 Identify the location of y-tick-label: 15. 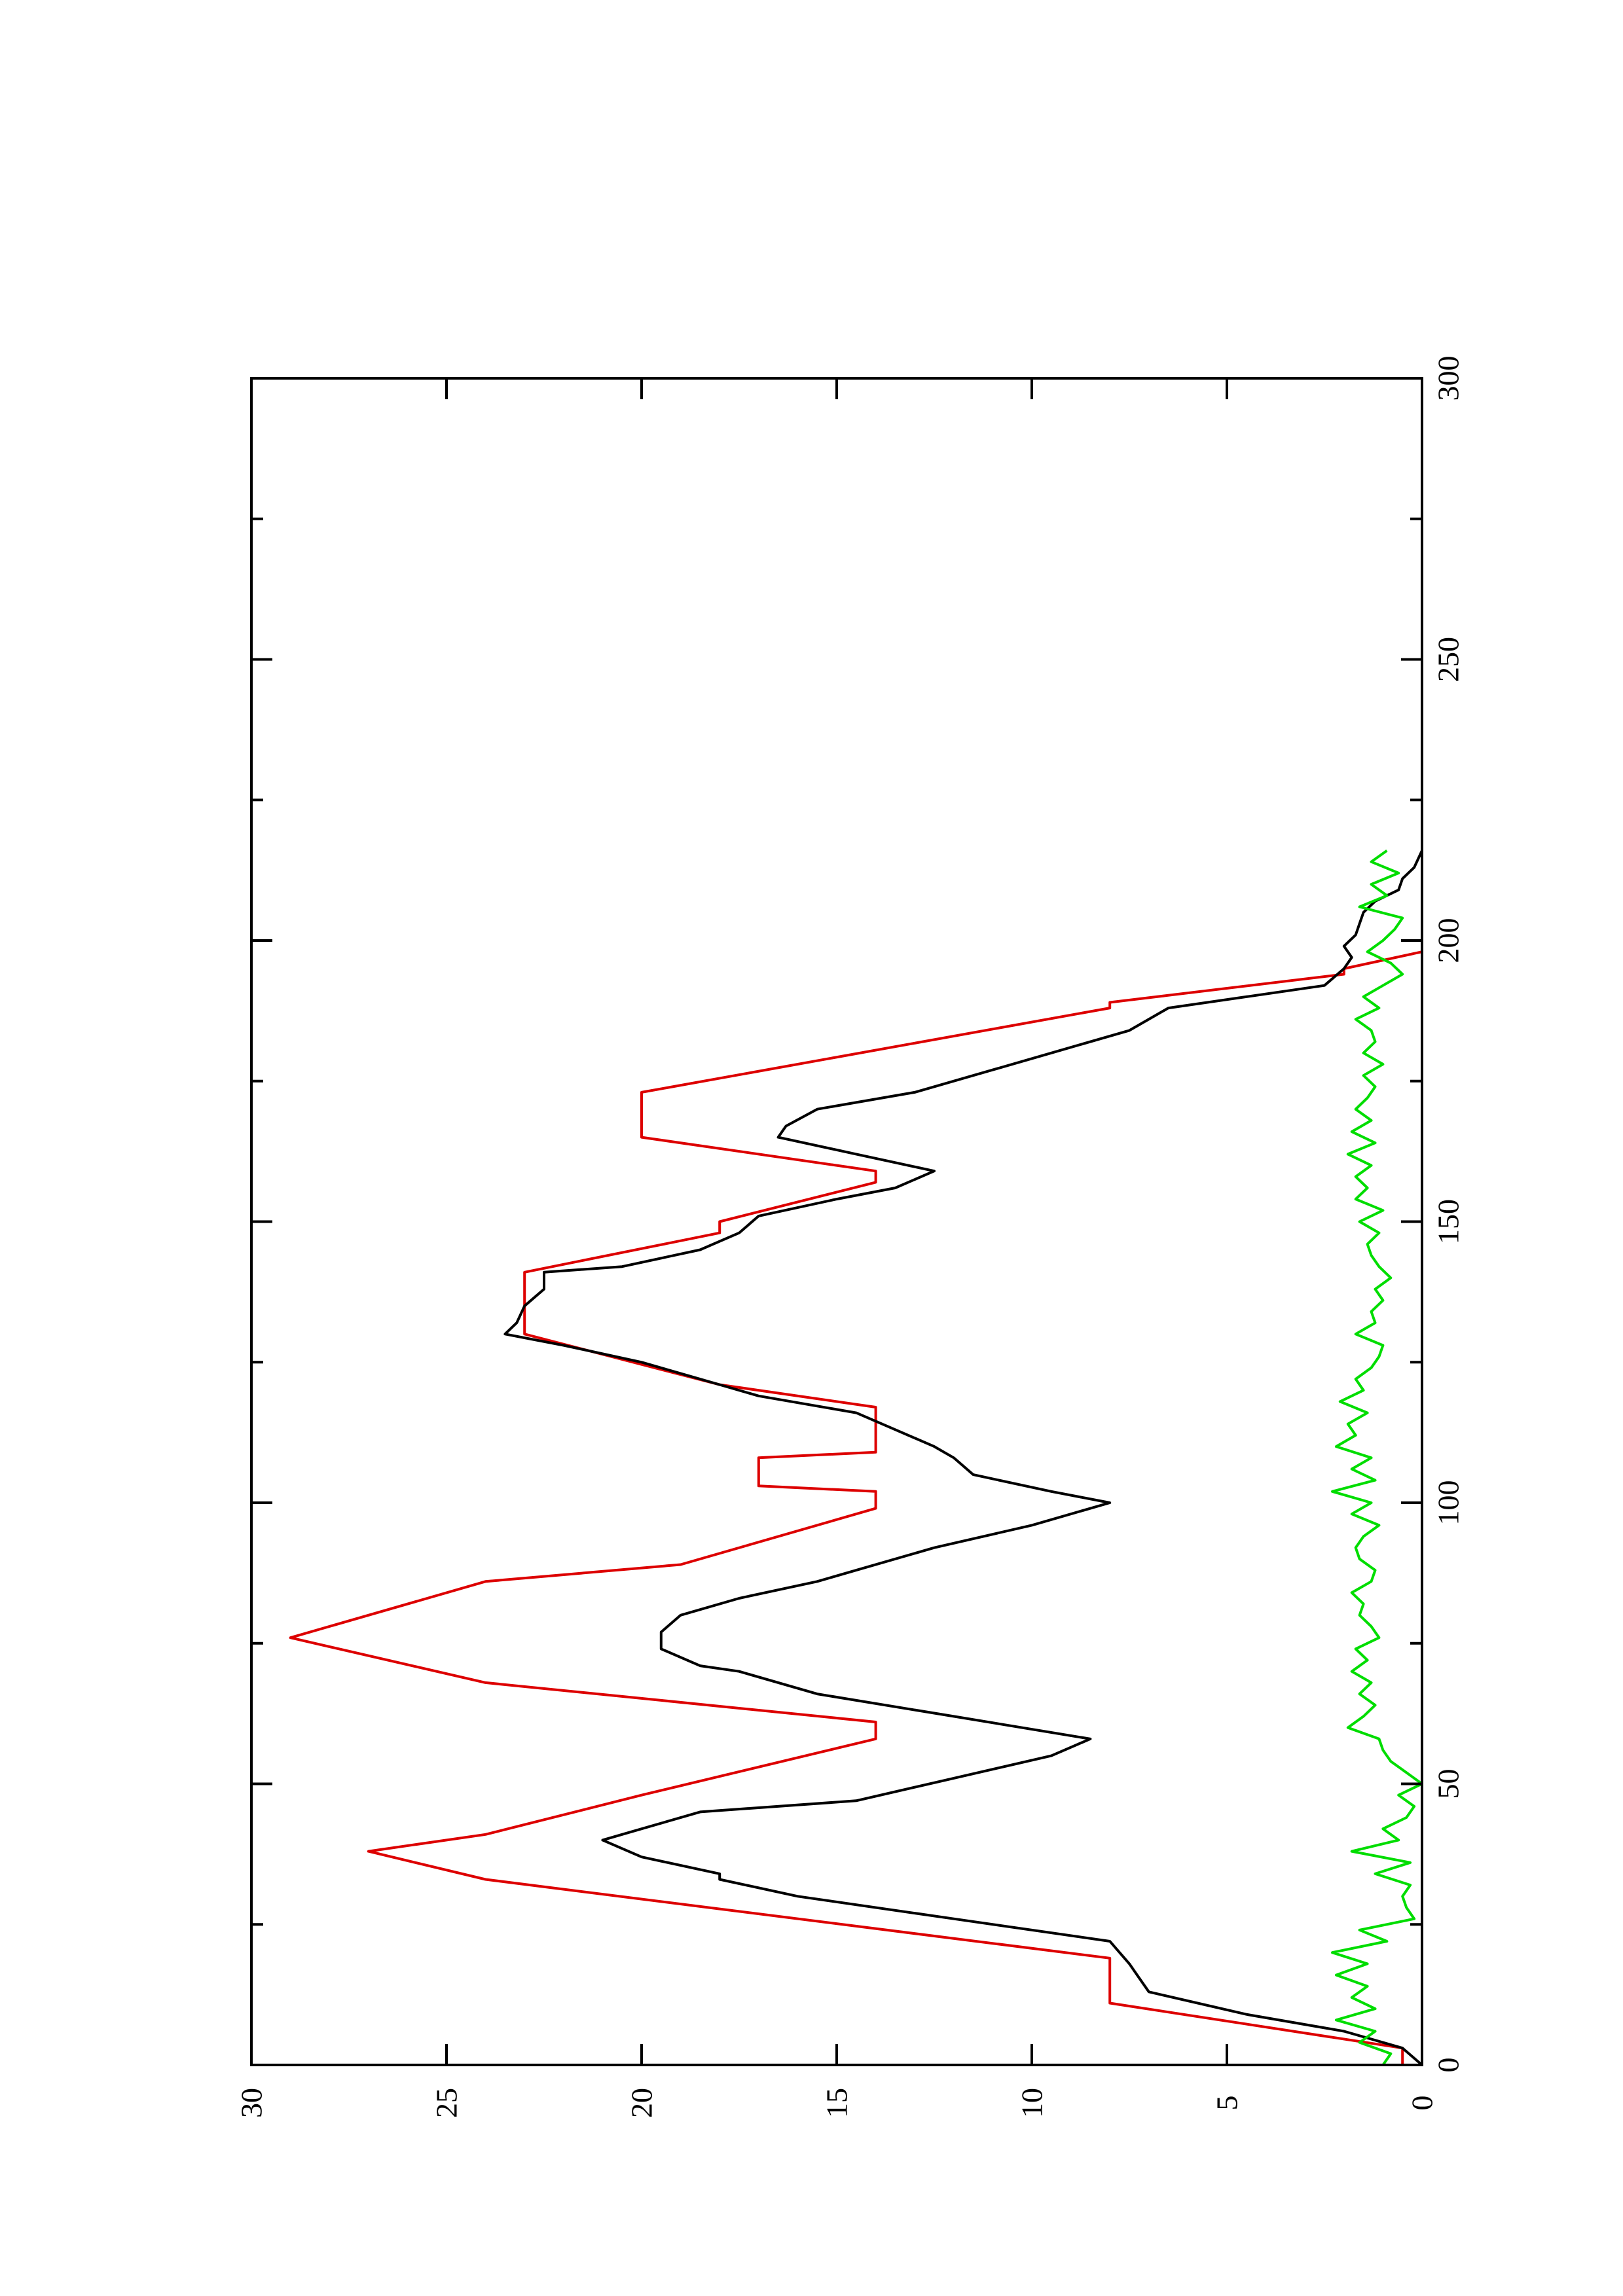
(837, 2103).